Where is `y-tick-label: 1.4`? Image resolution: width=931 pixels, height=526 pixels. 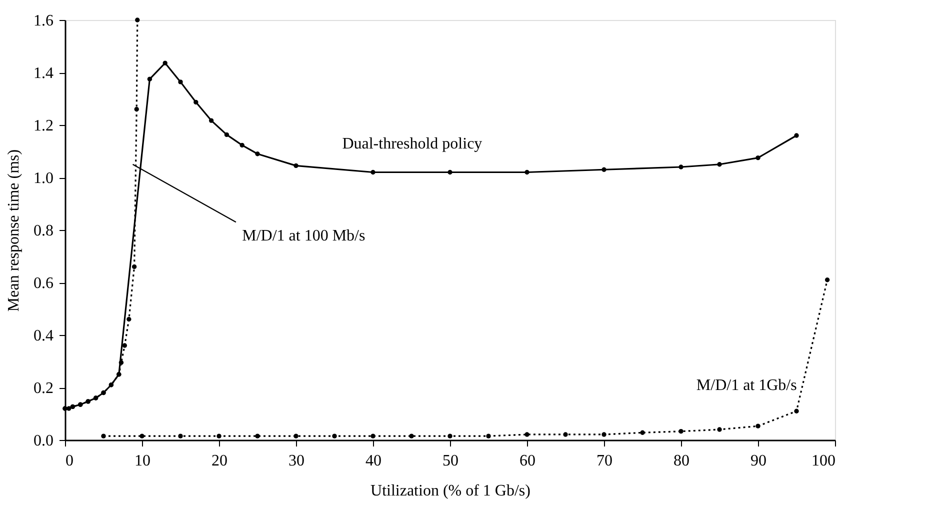
y-tick-label: 1.4 is located at coordinates (44, 73).